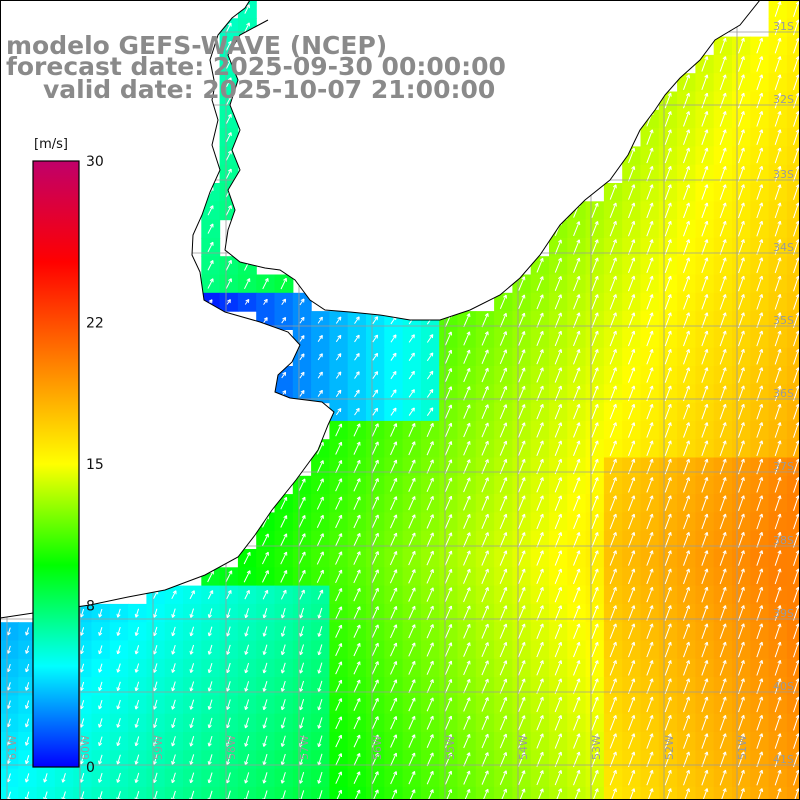 Image resolution: width=800 pixels, height=800 pixels. I want to click on lat-label: 38S, so click(783, 540).